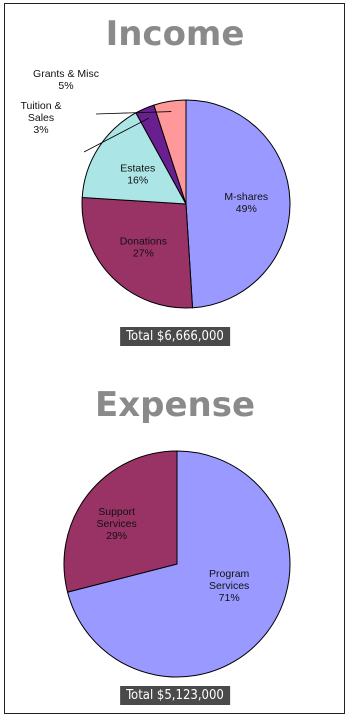  I want to click on income-chart-title: Income, so click(175, 34).